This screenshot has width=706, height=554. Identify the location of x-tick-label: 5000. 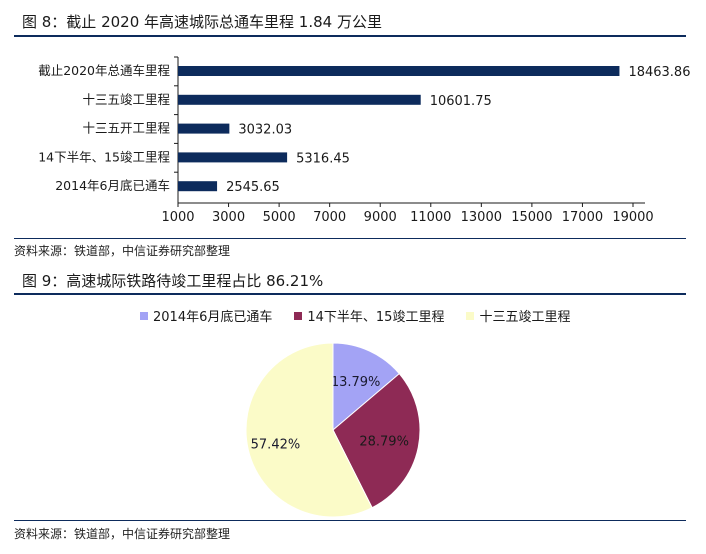
(279, 217).